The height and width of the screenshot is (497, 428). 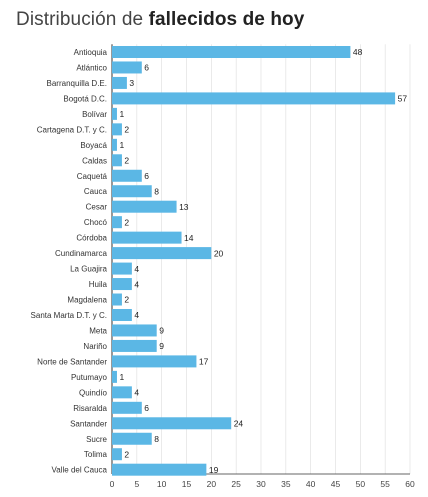 I want to click on x-tick-label: 60, so click(x=410, y=484).